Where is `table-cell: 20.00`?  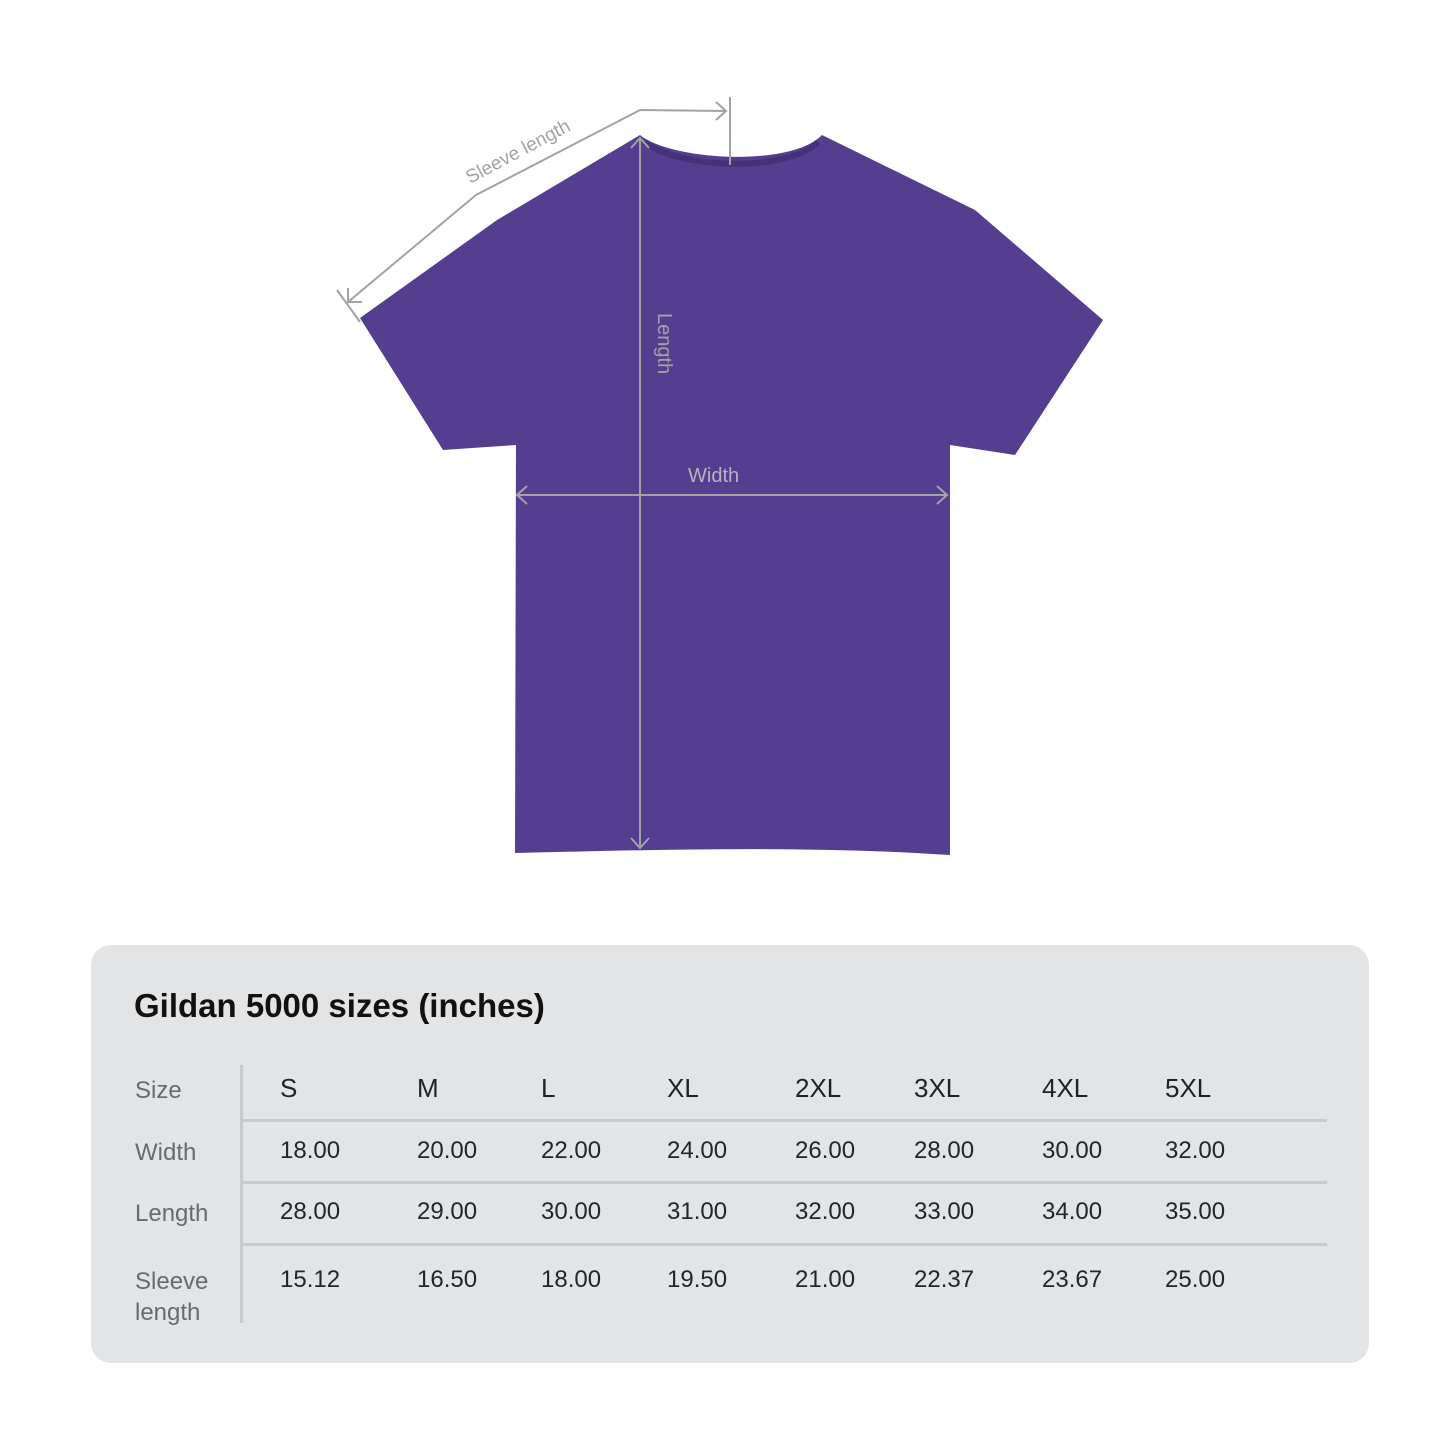
table-cell: 20.00 is located at coordinates (447, 1150).